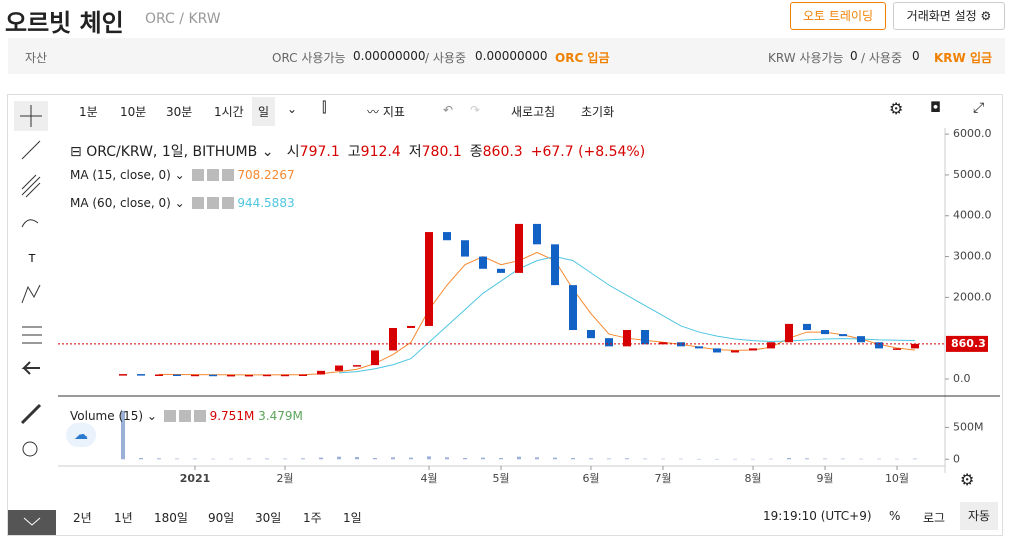 The width and height of the screenshot is (1009, 538). Describe the element at coordinates (380, 152) in the screenshot. I see `ohlc-value: 912.4` at that location.